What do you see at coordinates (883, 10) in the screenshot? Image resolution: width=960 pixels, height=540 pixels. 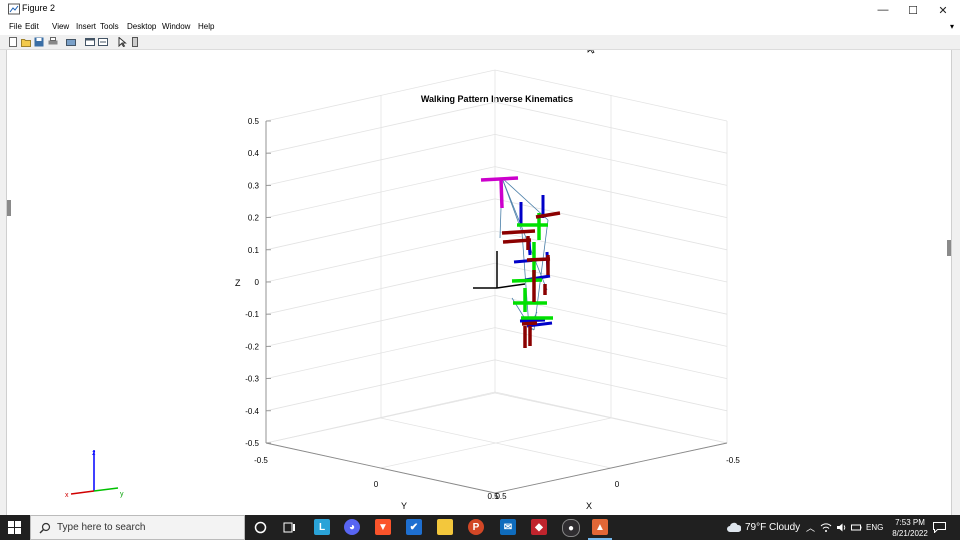 I see `minimize-button: —` at bounding box center [883, 10].